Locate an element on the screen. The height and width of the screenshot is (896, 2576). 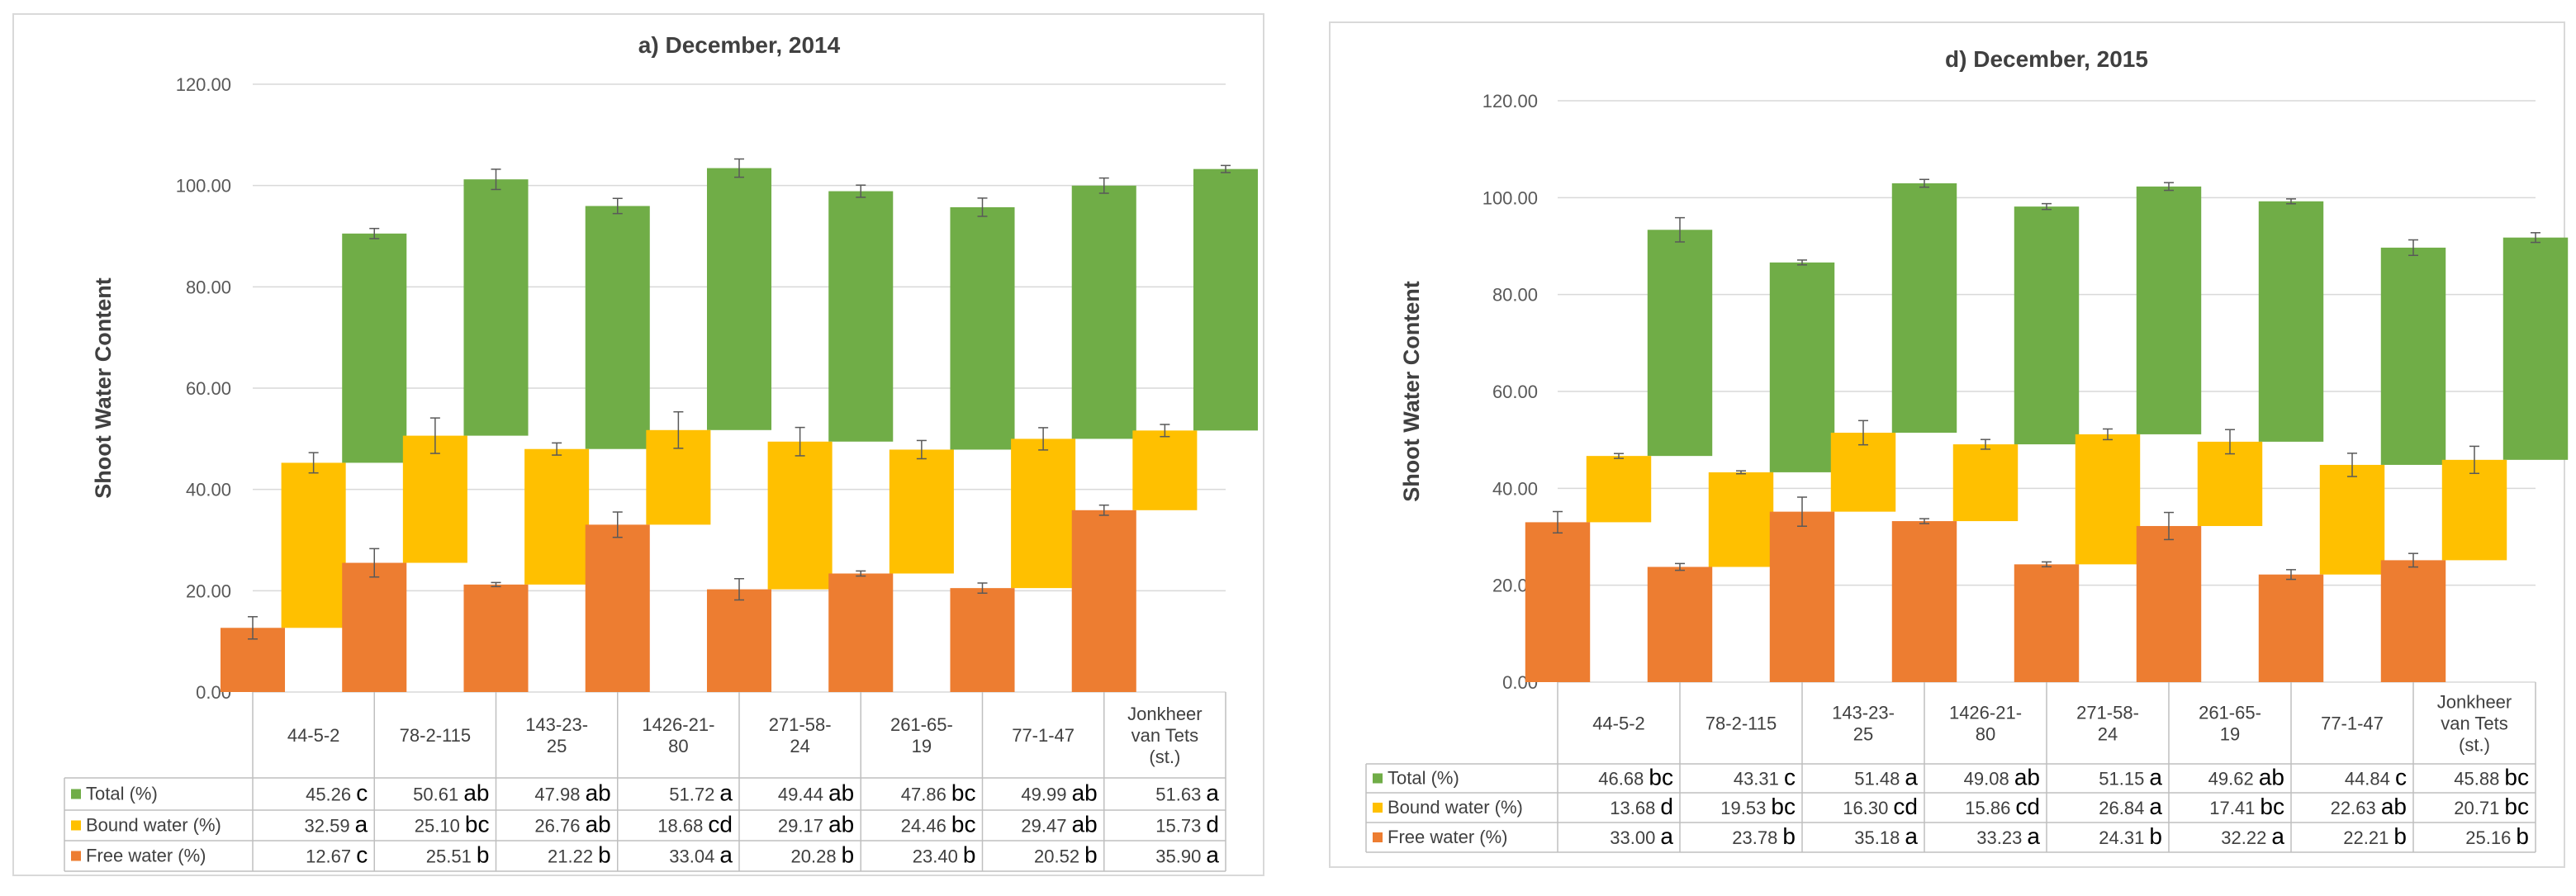
table-cell: 29.17 ab is located at coordinates (816, 824).